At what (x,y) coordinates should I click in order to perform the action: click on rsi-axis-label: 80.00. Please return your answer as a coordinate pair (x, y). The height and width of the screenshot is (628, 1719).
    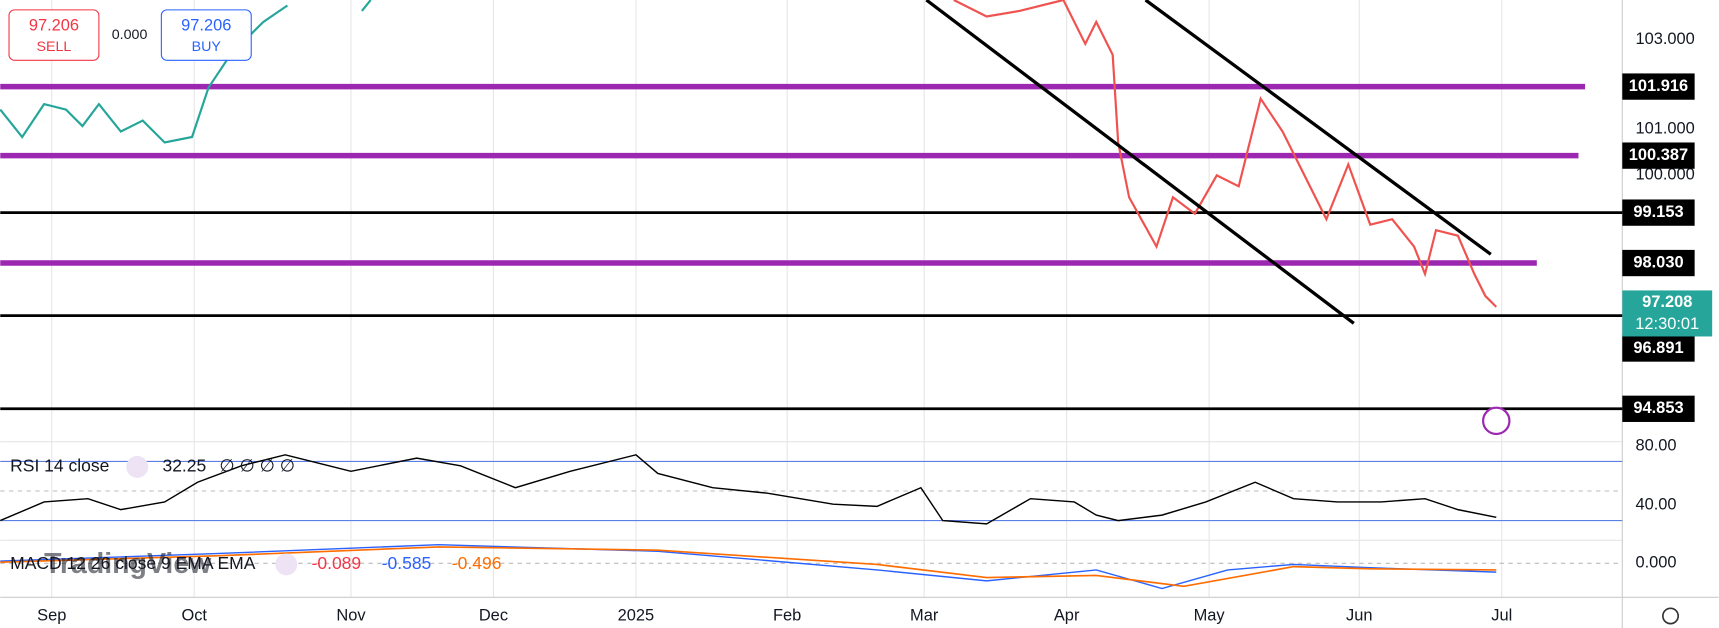
    Looking at the image, I should click on (1655, 445).